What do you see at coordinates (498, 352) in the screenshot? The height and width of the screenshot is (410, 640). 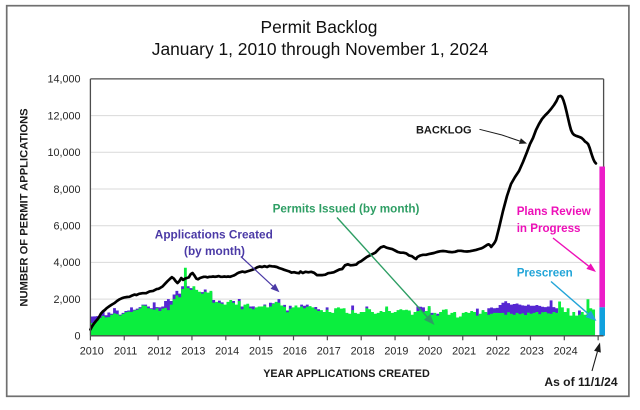 I see `svg-text: 2022` at bounding box center [498, 352].